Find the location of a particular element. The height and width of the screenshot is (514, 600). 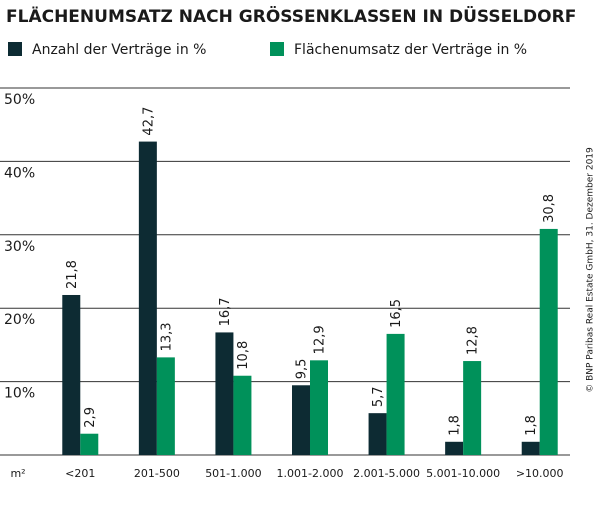

x-axis-label: m² is located at coordinates (17, 473).